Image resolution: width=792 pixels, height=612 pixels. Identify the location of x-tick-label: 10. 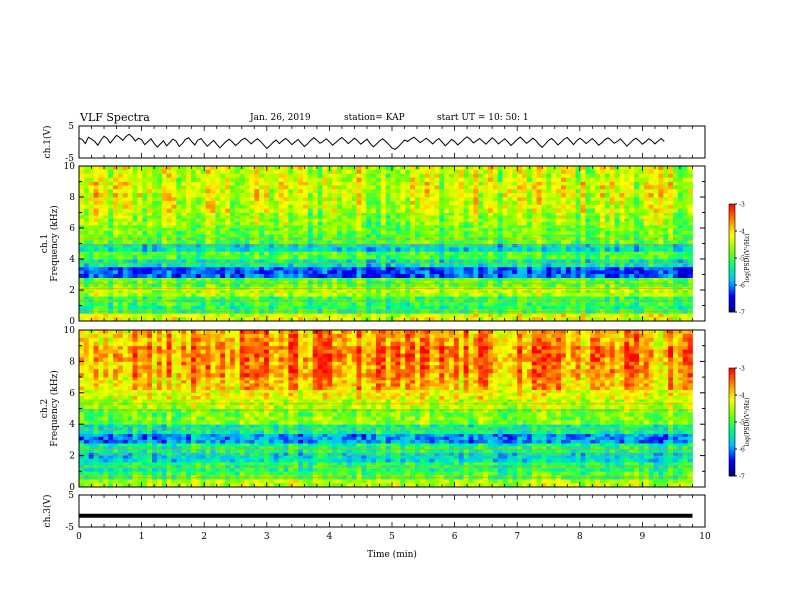
(705, 537).